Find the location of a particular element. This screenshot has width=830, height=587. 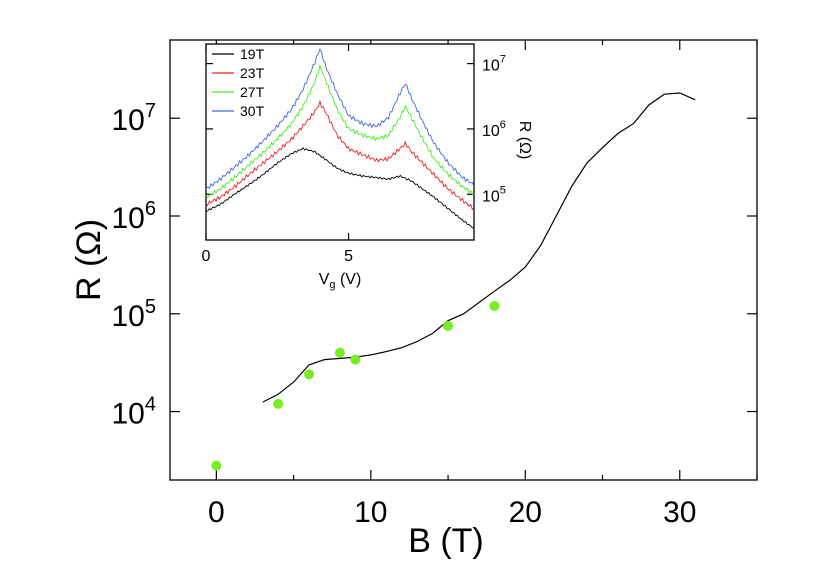

main-y-tick-label: 10⁵ is located at coordinates (134, 314).